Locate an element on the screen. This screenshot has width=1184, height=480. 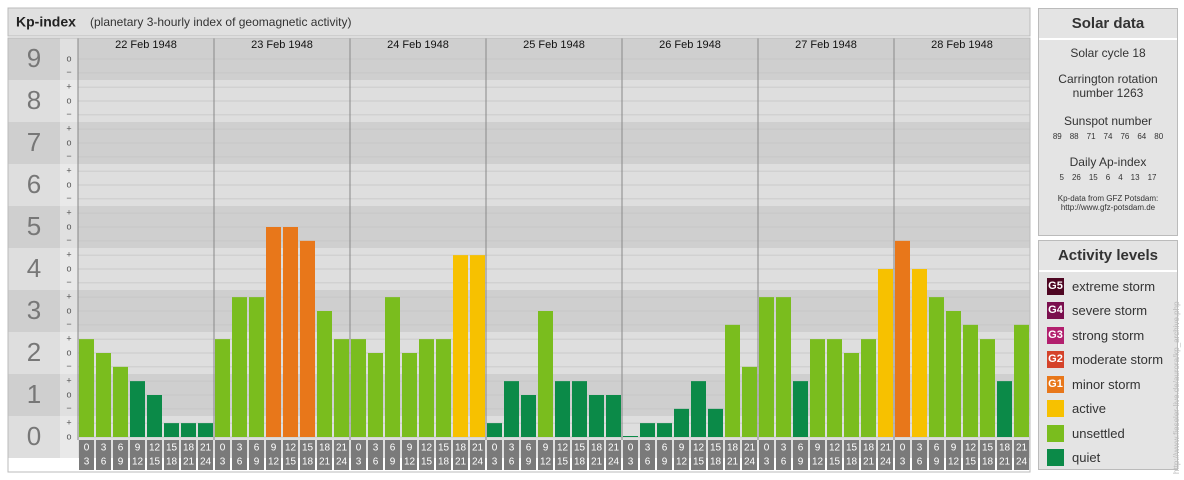
level-item: G3 strong storm is located at coordinates (1108, 335).